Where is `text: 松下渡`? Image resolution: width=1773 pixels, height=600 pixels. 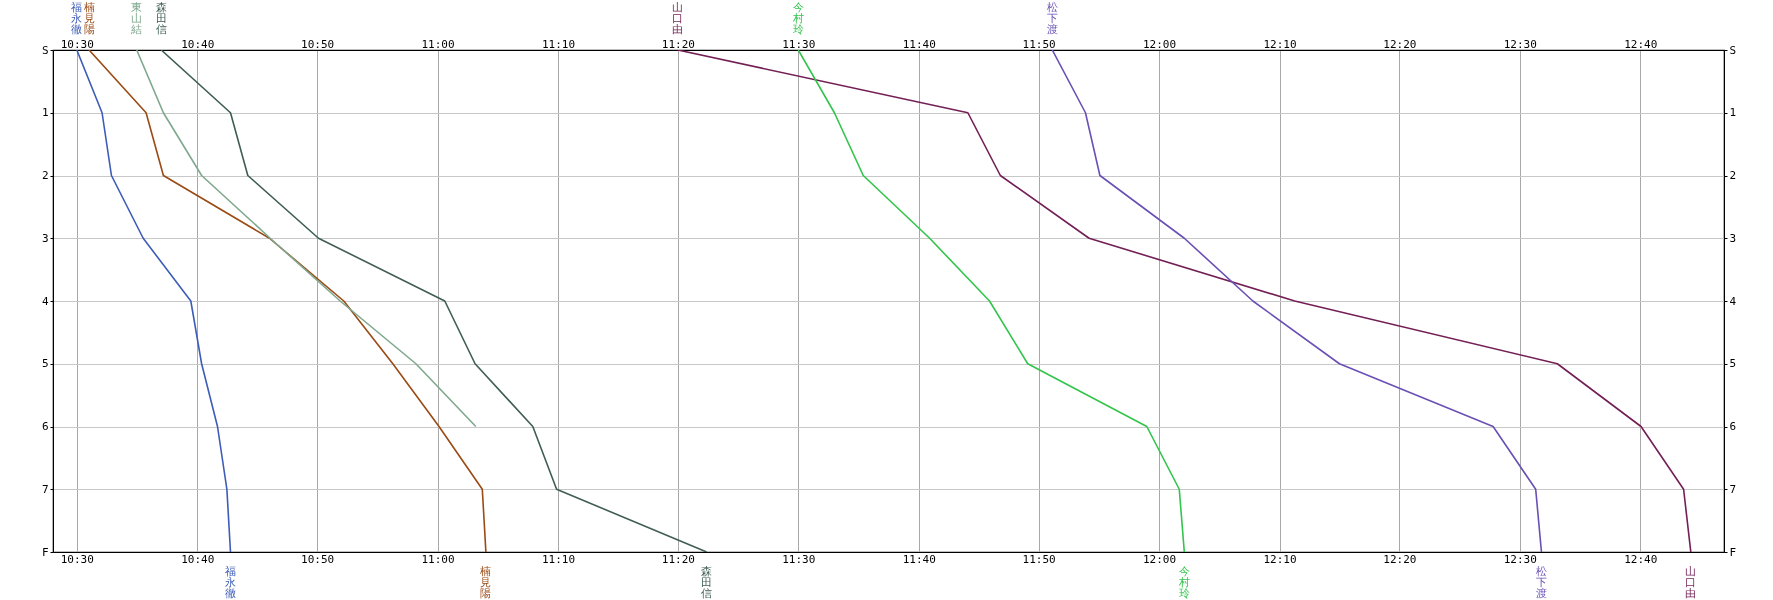
text: 松下渡 is located at coordinates (1052, 18).